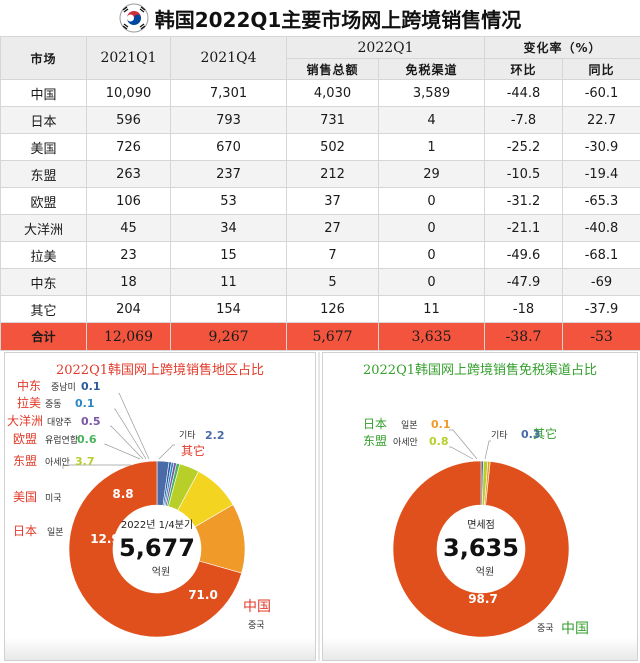 Image resolution: width=640 pixels, height=663 pixels. Describe the element at coordinates (332, 228) in the screenshot. I see `cell-sales: 27` at that location.